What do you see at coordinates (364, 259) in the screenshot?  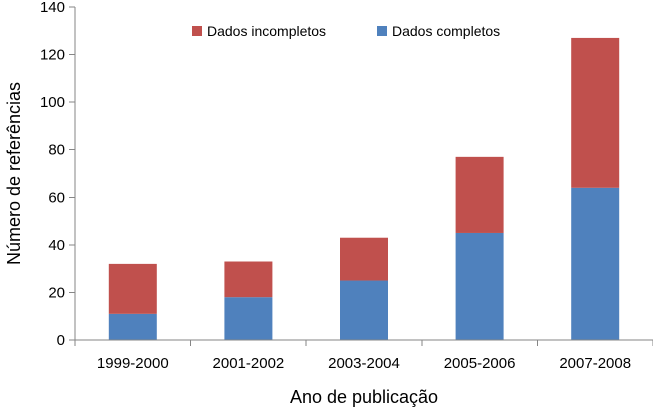 I see `bar-segment-dados-incompletos-2003-2004` at bounding box center [364, 259].